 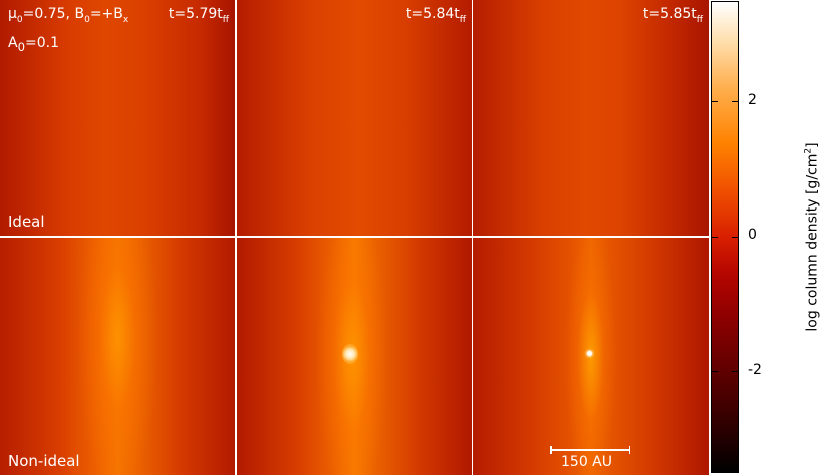 What do you see at coordinates (68, 15) in the screenshot?
I see `parameter-label: μ0=0.75, B0=+Bx` at bounding box center [68, 15].